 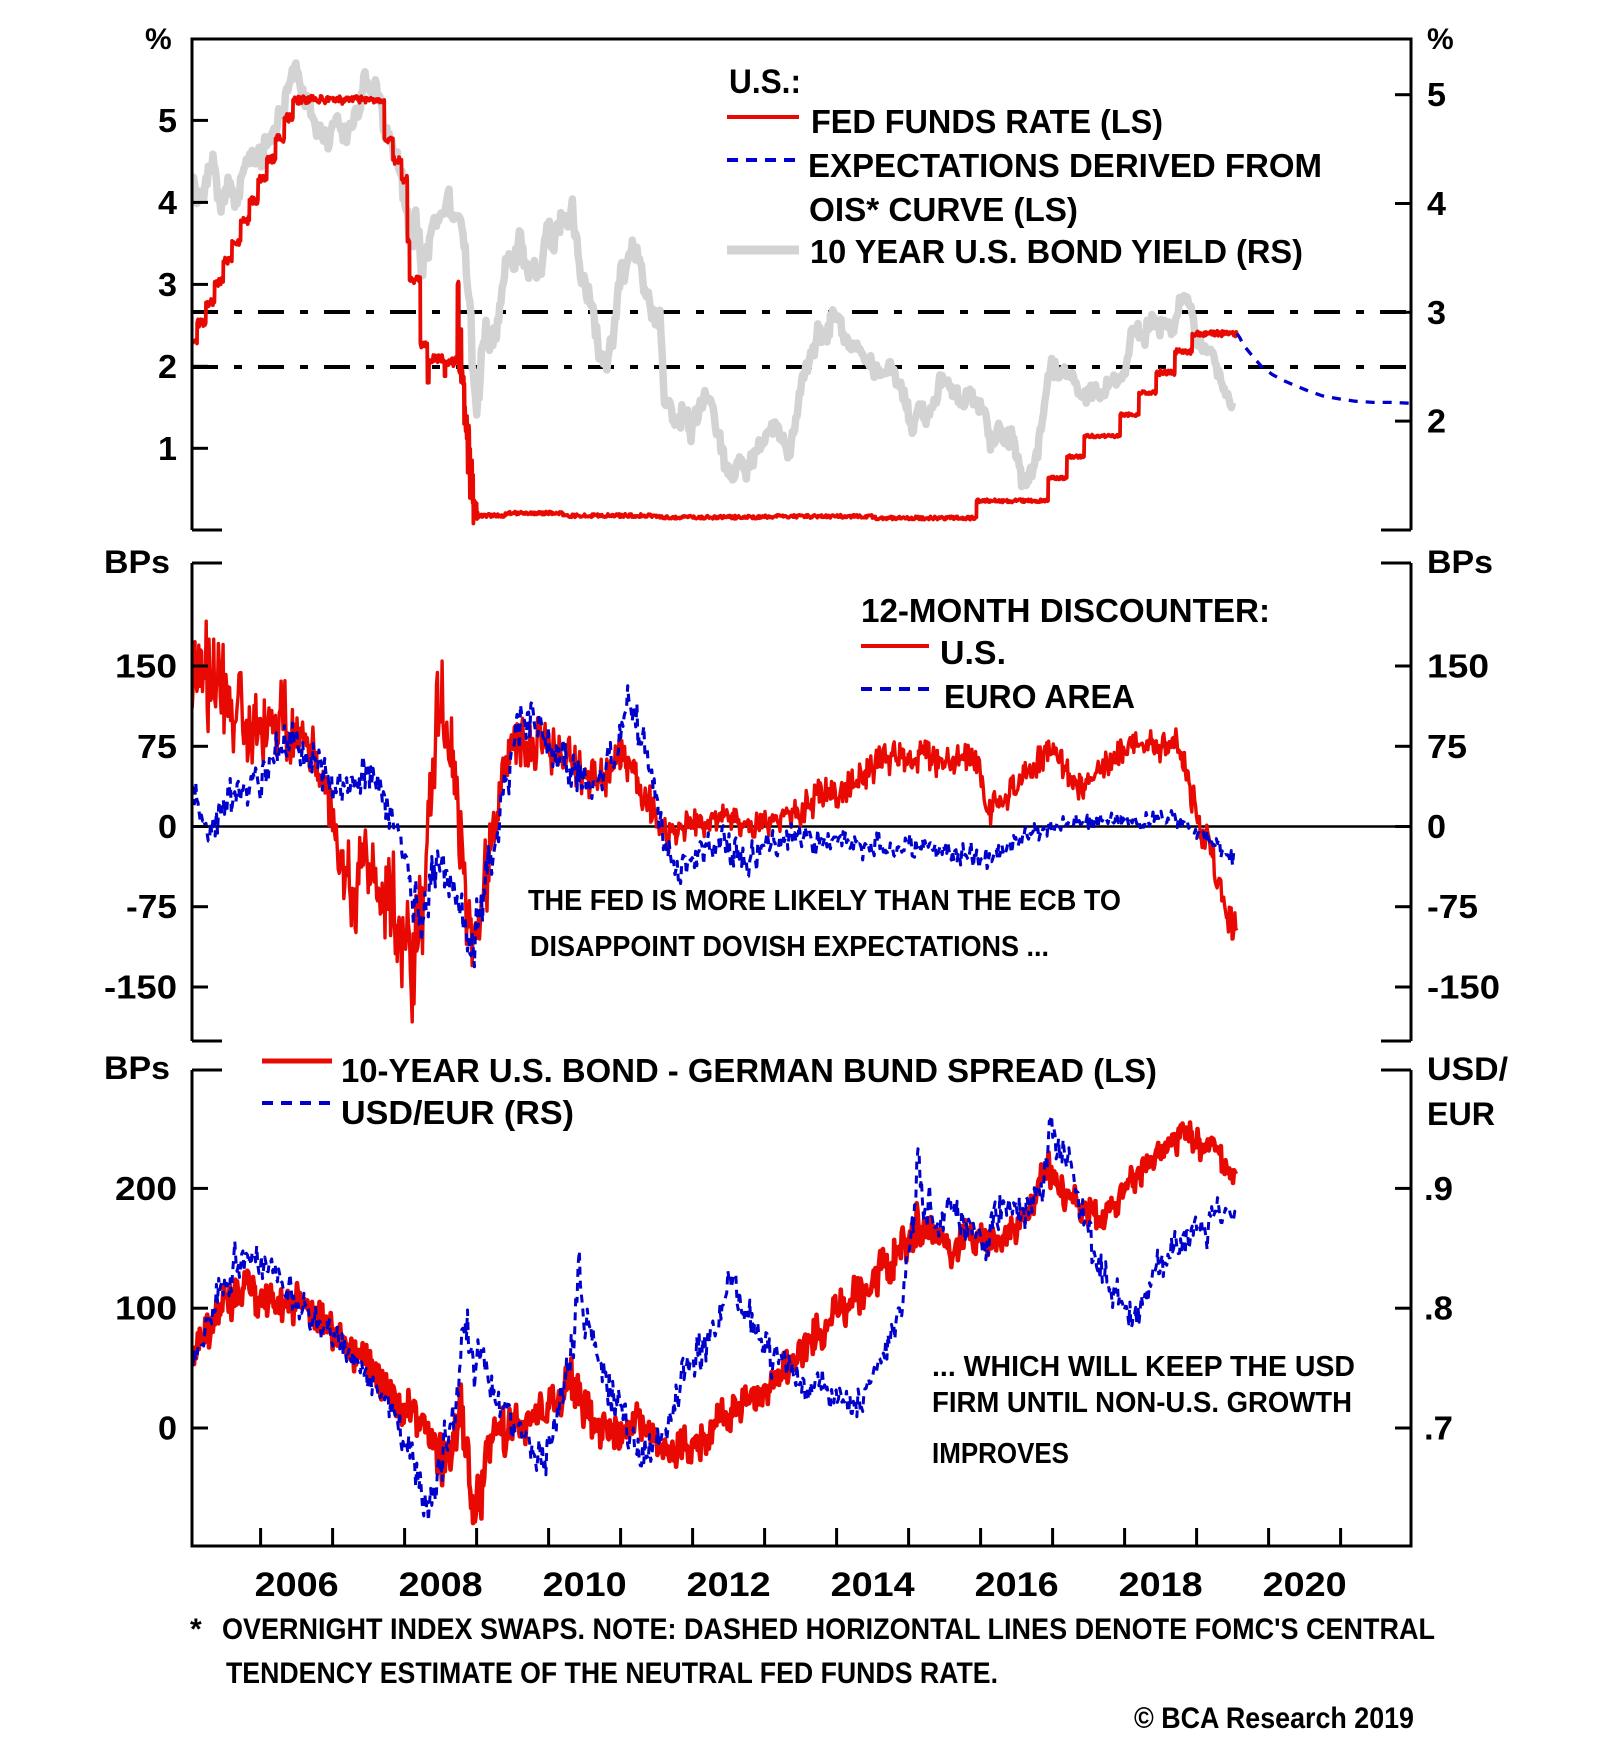 What do you see at coordinates (1143, 1367) in the screenshot?
I see `svg-text: ... WHICH WILL KEEP THE USD` at bounding box center [1143, 1367].